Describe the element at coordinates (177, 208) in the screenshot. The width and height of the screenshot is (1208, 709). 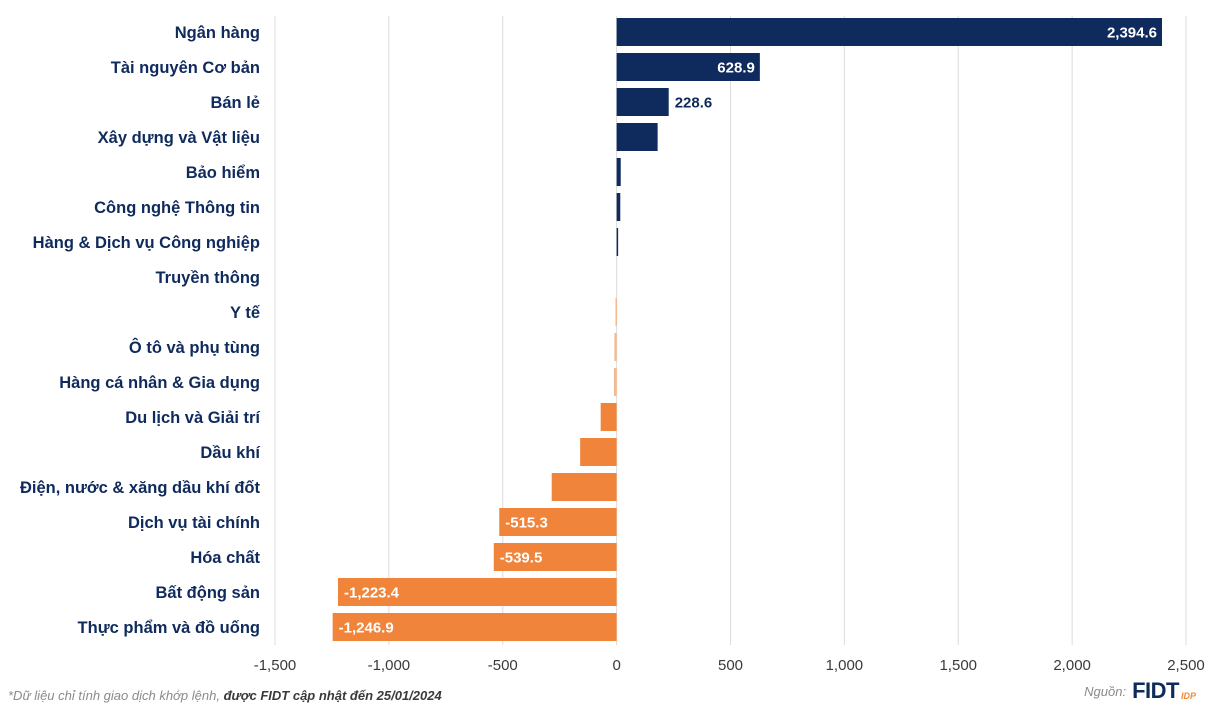
I see `category-label: Công nghệ Thông tin` at that location.